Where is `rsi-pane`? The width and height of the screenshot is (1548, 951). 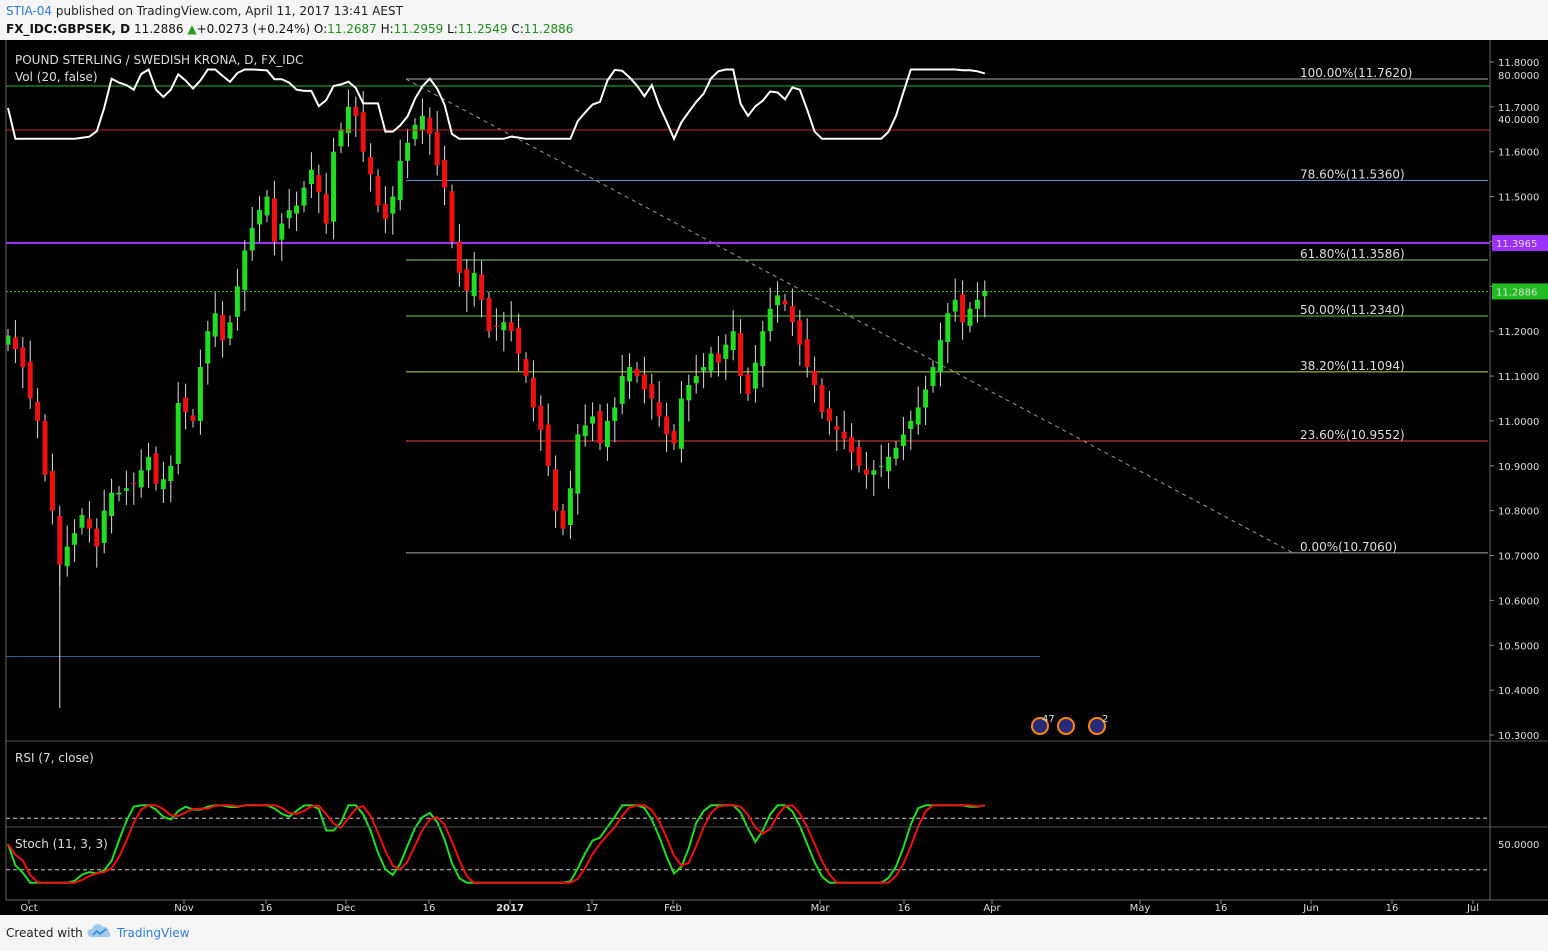 rsi-pane is located at coordinates (748, 105).